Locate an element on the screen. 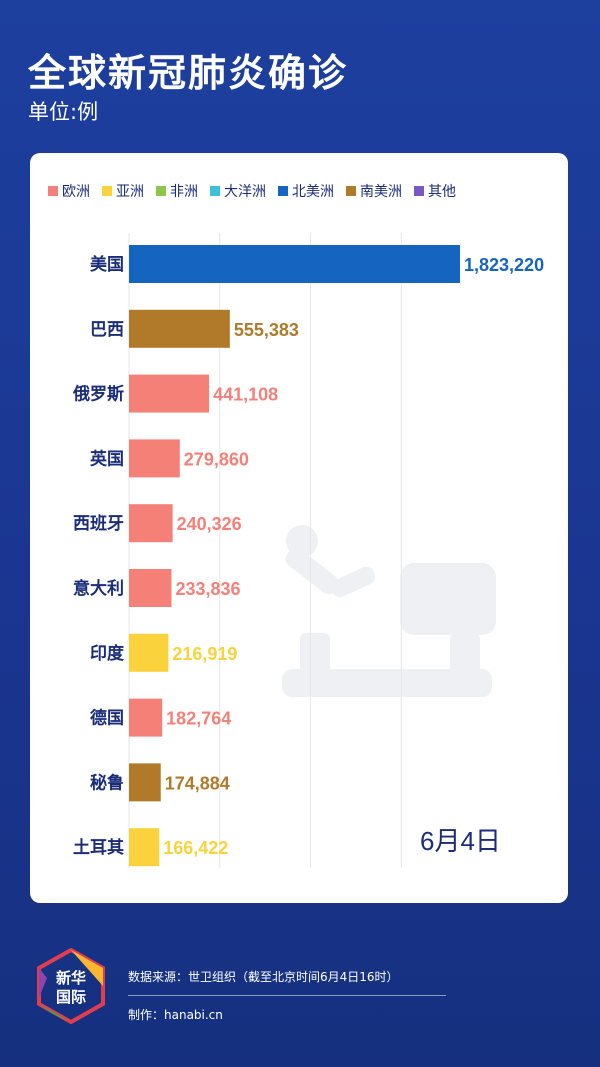 The height and width of the screenshot is (1067, 600). legend-item: 欧洲 is located at coordinates (69, 191).